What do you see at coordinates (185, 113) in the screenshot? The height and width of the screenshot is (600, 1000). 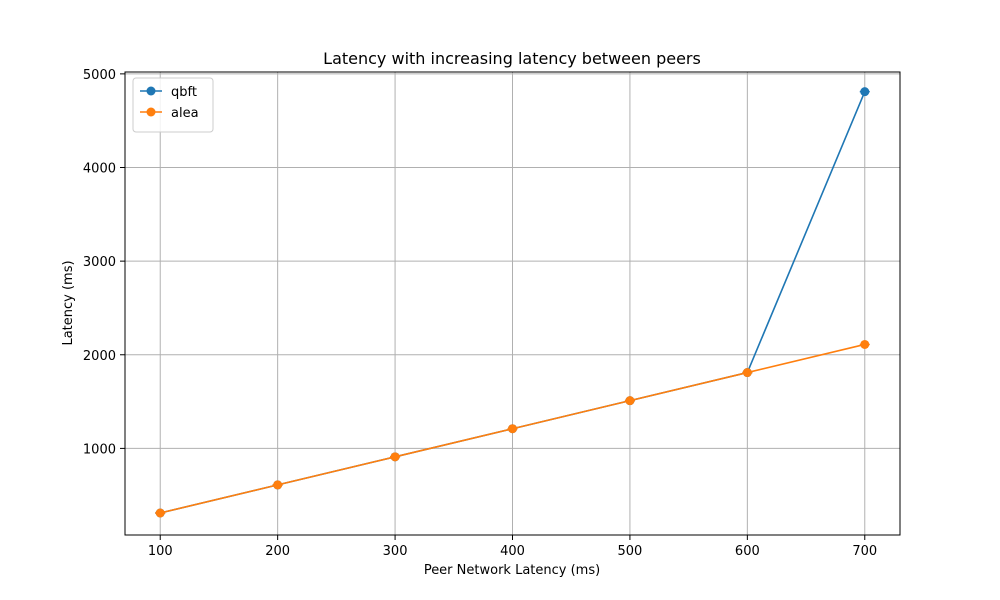 I see `legend-label-alea: alea` at bounding box center [185, 113].